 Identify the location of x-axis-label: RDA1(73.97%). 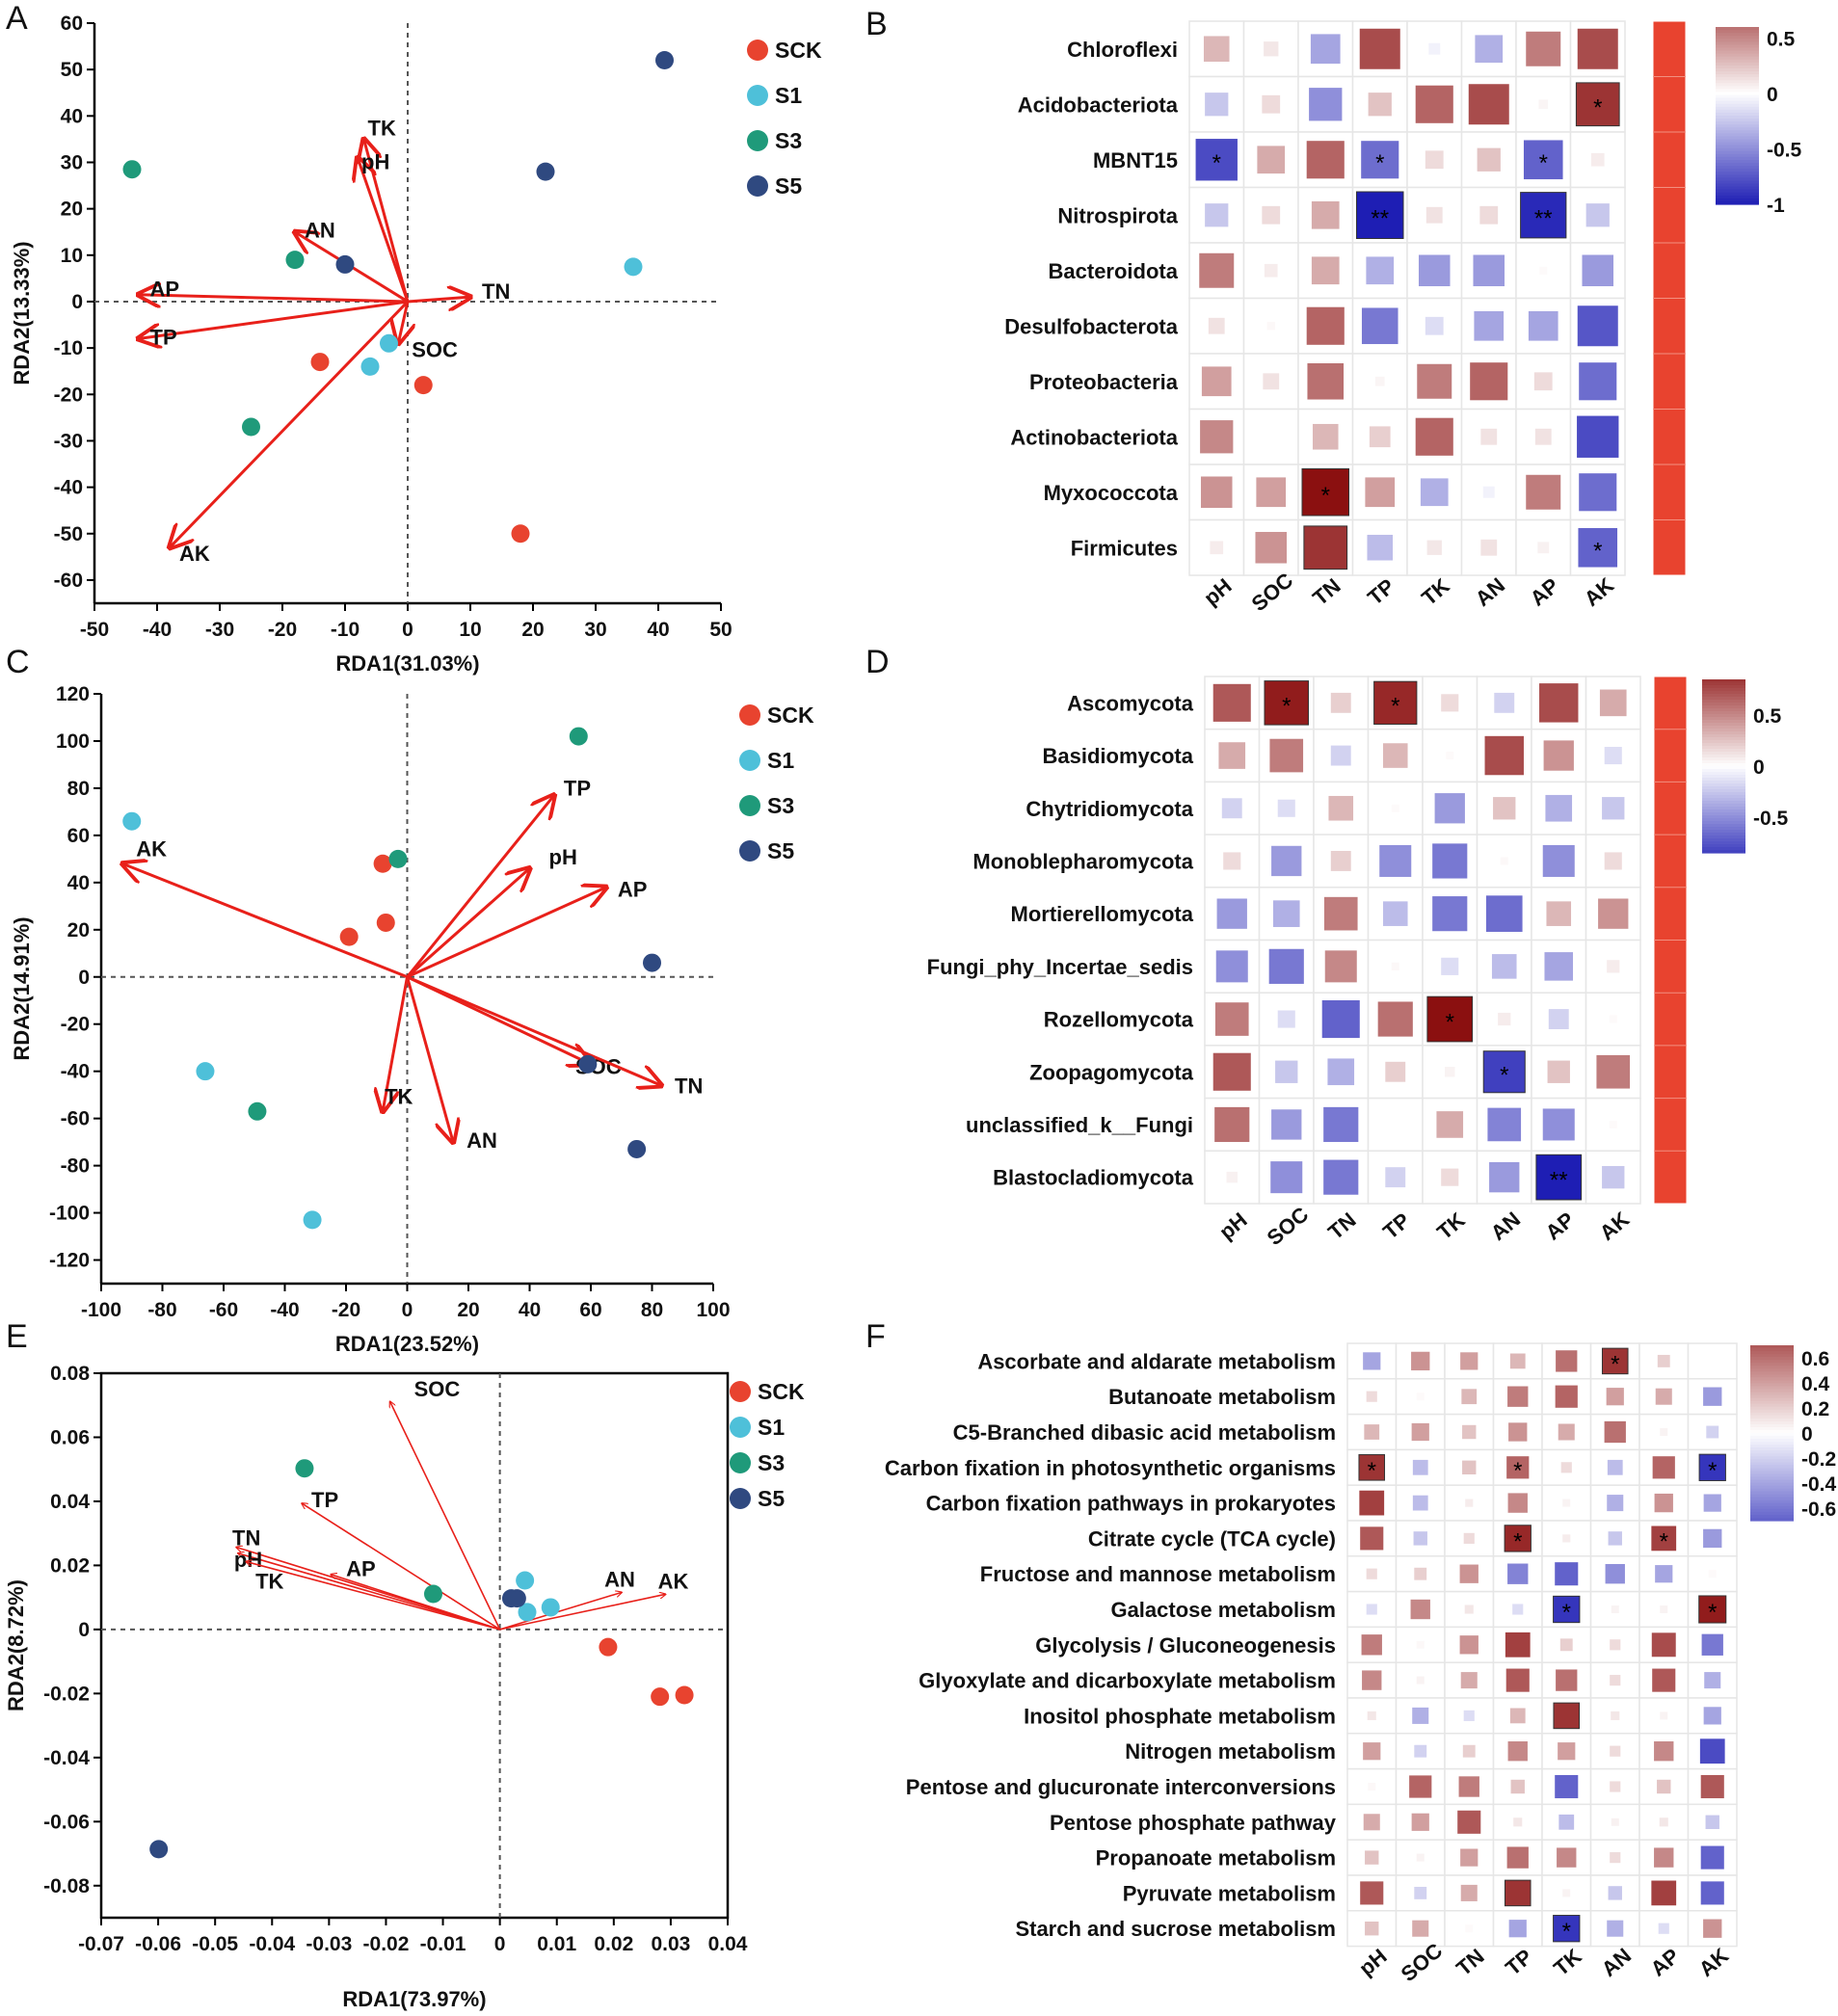
(414, 1999).